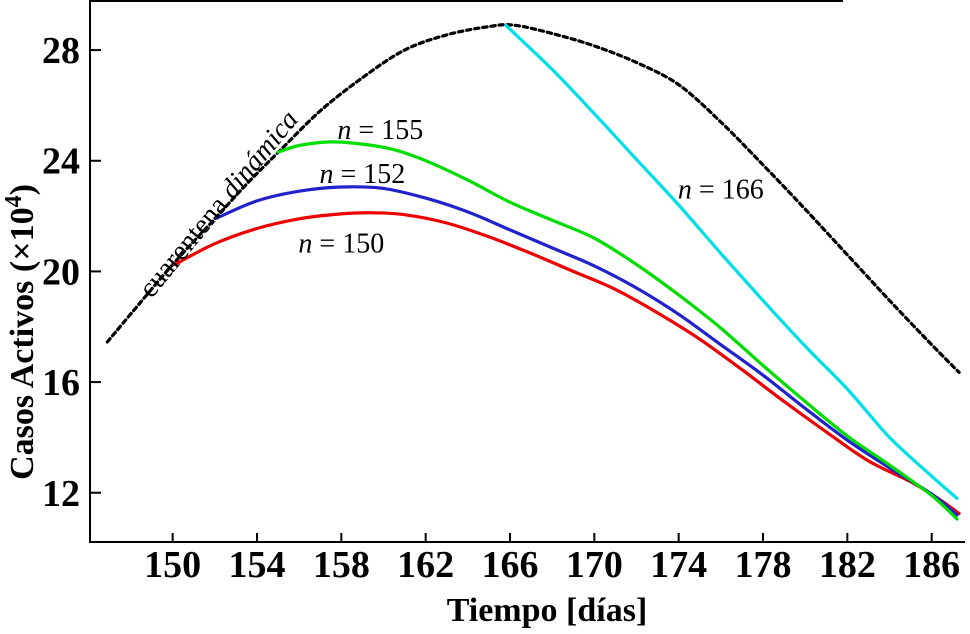 The image size is (970, 634). What do you see at coordinates (219, 204) in the screenshot?
I see `annotation-cuarentena-dinámica: cuarentena dinámica` at bounding box center [219, 204].